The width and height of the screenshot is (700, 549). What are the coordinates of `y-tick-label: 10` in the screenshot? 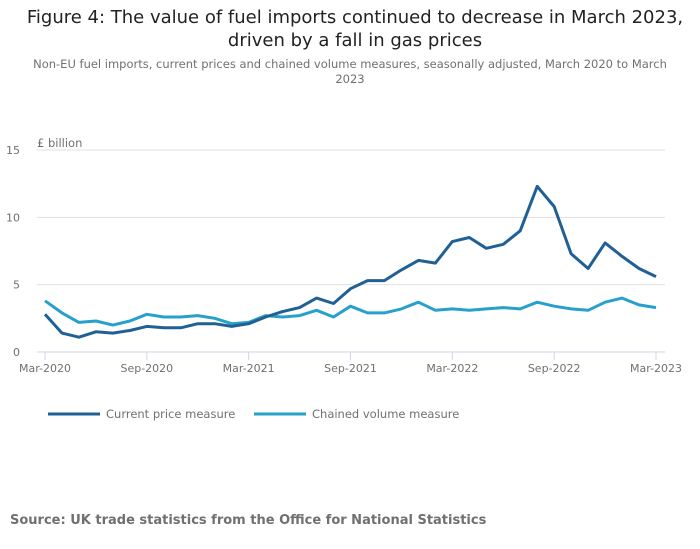 It's located at (13, 217).